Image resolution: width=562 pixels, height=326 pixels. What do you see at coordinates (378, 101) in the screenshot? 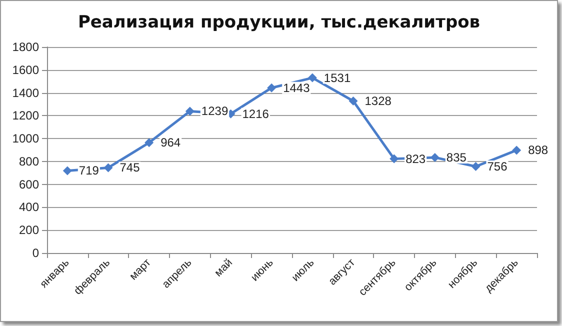
I see `data-label: 1328` at bounding box center [378, 101].